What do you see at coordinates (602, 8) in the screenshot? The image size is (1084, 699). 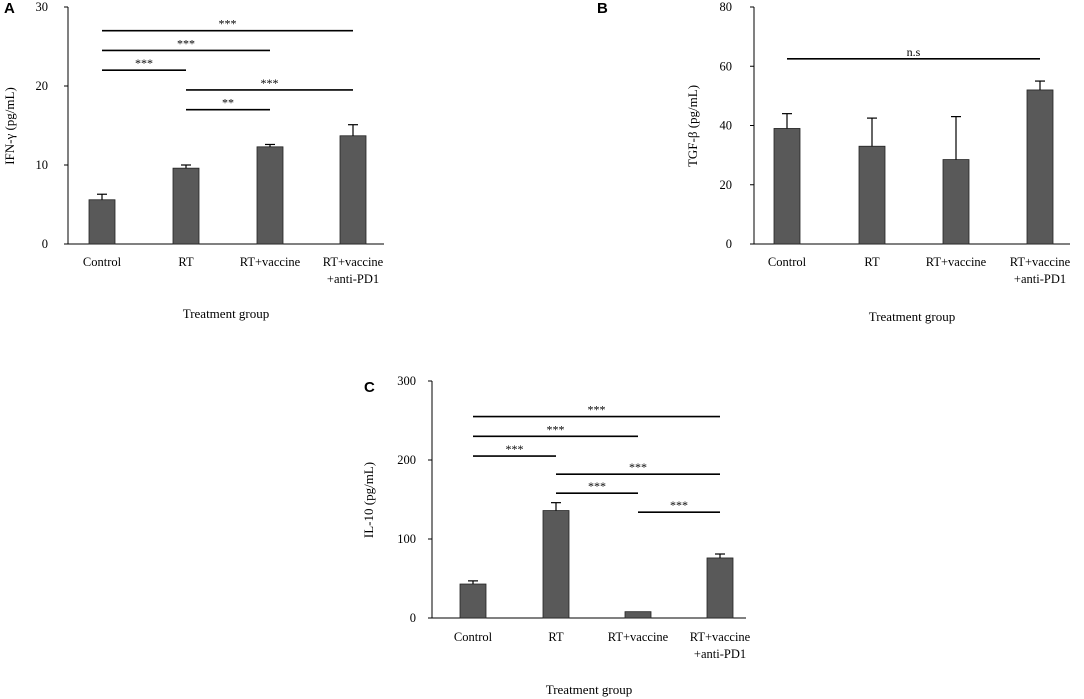 I see `panel-letter: B` at bounding box center [602, 8].